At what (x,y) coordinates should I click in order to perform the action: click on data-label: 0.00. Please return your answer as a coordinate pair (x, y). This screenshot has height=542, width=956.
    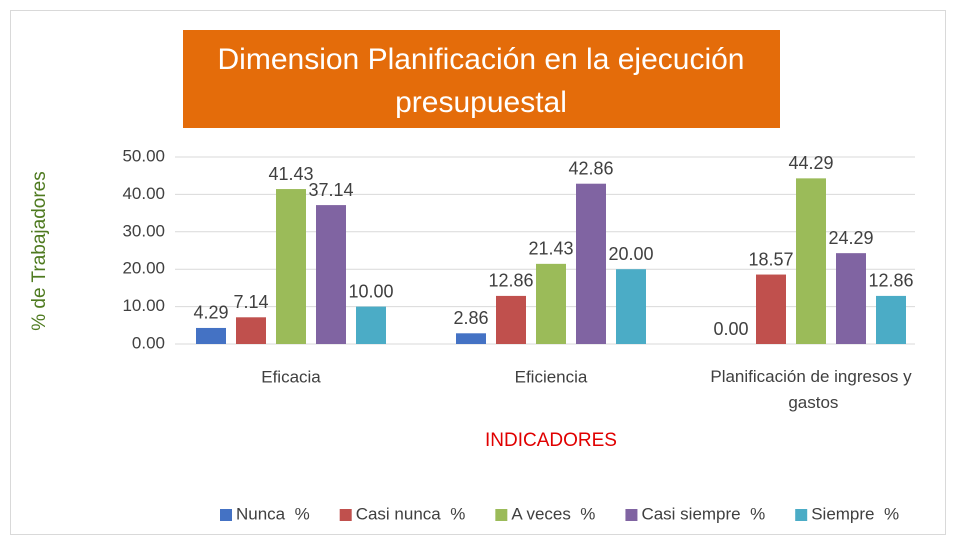
    Looking at the image, I should click on (730, 329).